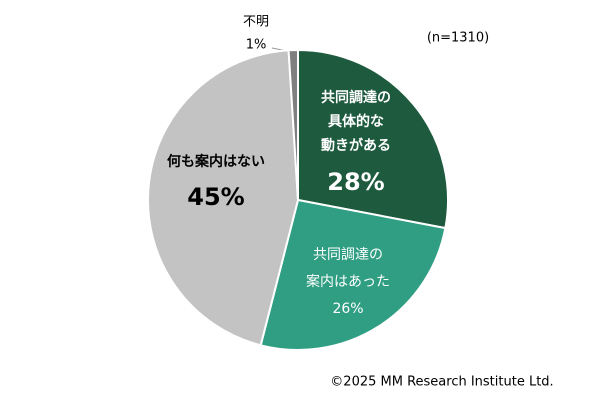  I want to click on value-label: 45%, so click(215, 197).